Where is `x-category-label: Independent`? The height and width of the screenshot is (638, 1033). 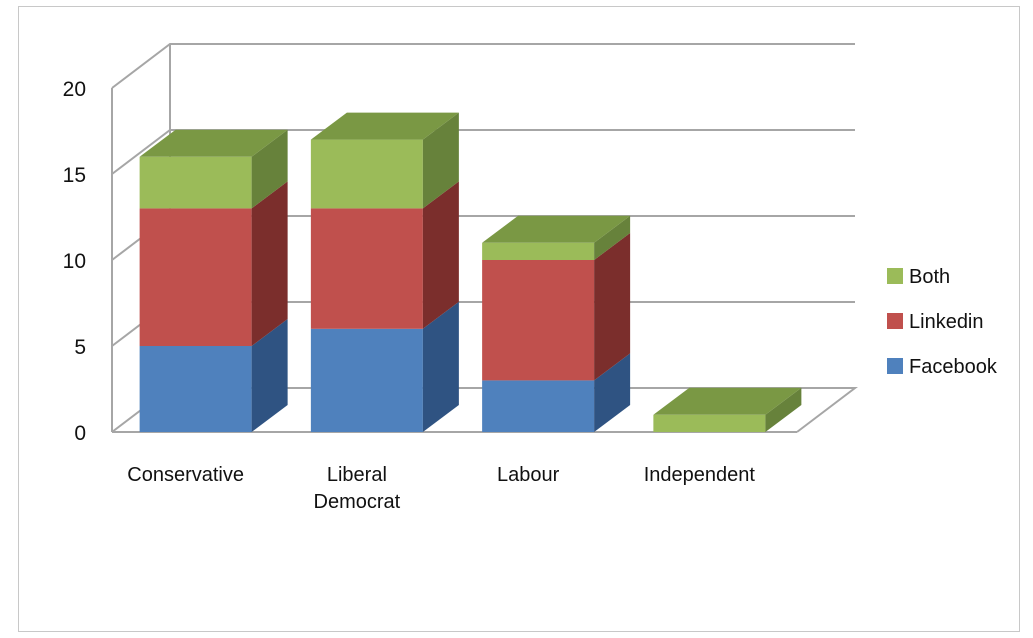
x-category-label: Independent is located at coordinates (700, 475).